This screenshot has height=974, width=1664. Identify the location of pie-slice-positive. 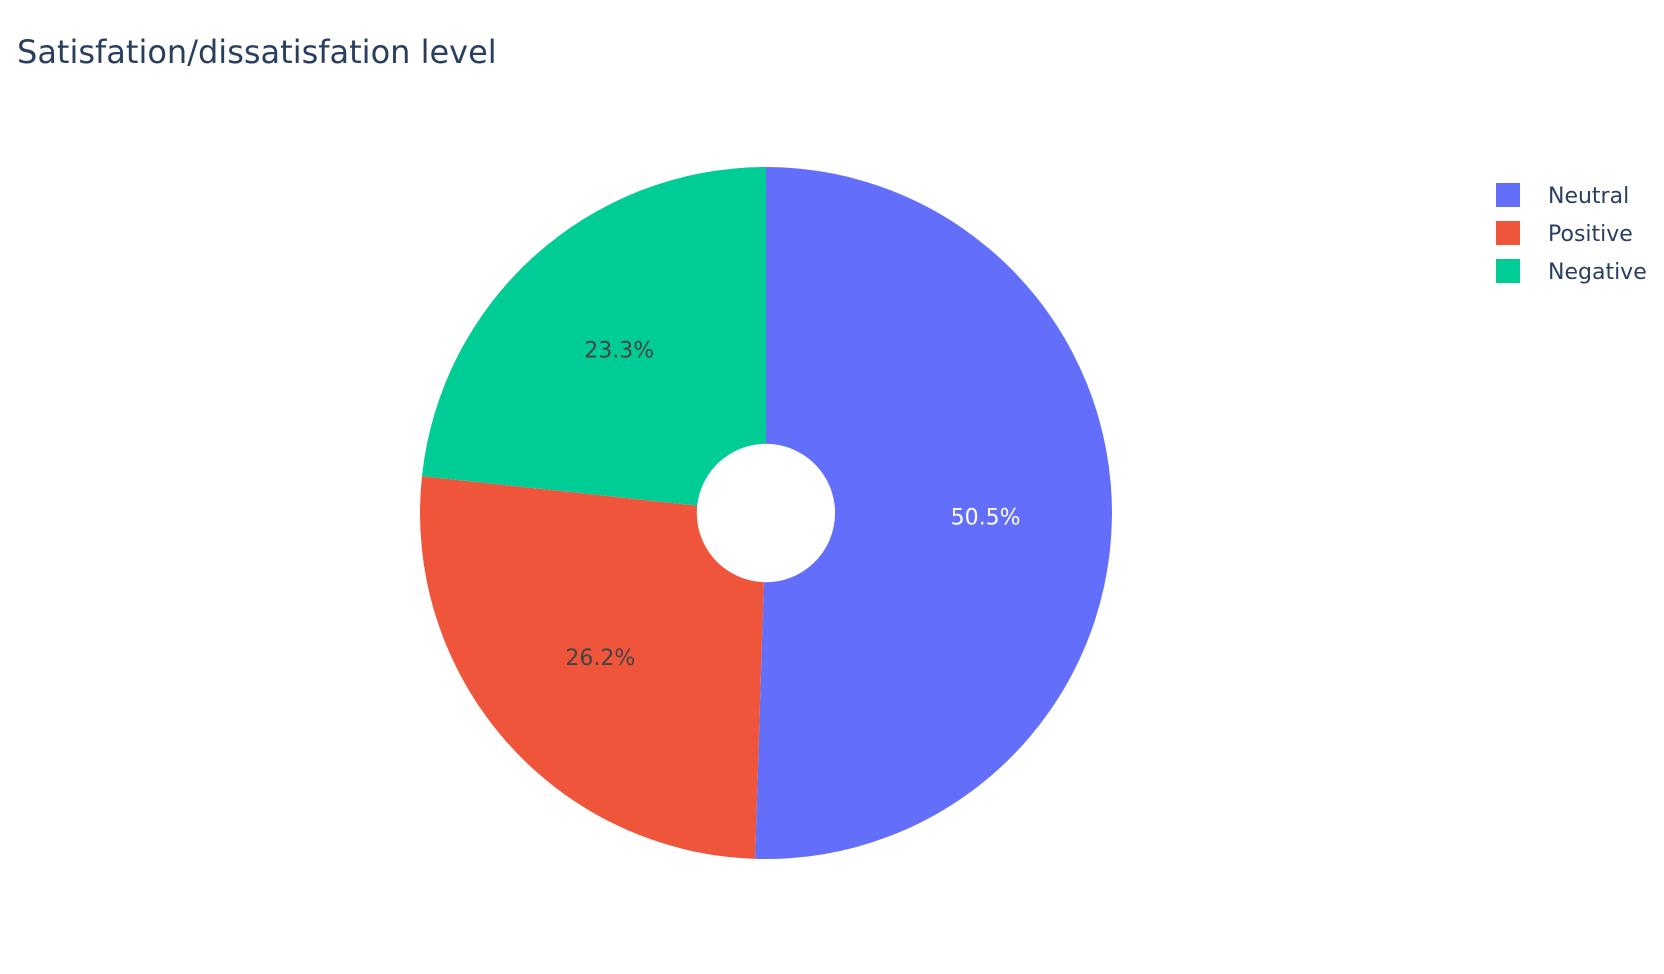
(591, 667).